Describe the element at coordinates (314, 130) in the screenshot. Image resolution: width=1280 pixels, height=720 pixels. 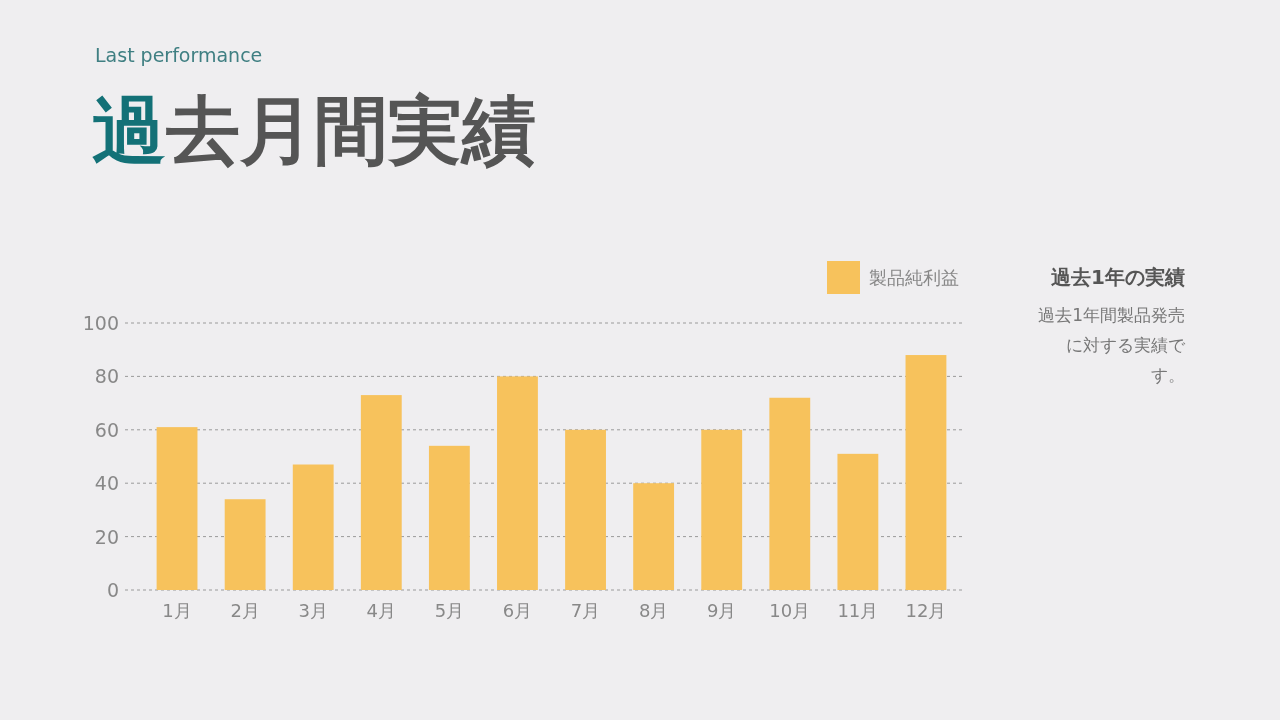
I see `chart-title: 過去月間実績` at that location.